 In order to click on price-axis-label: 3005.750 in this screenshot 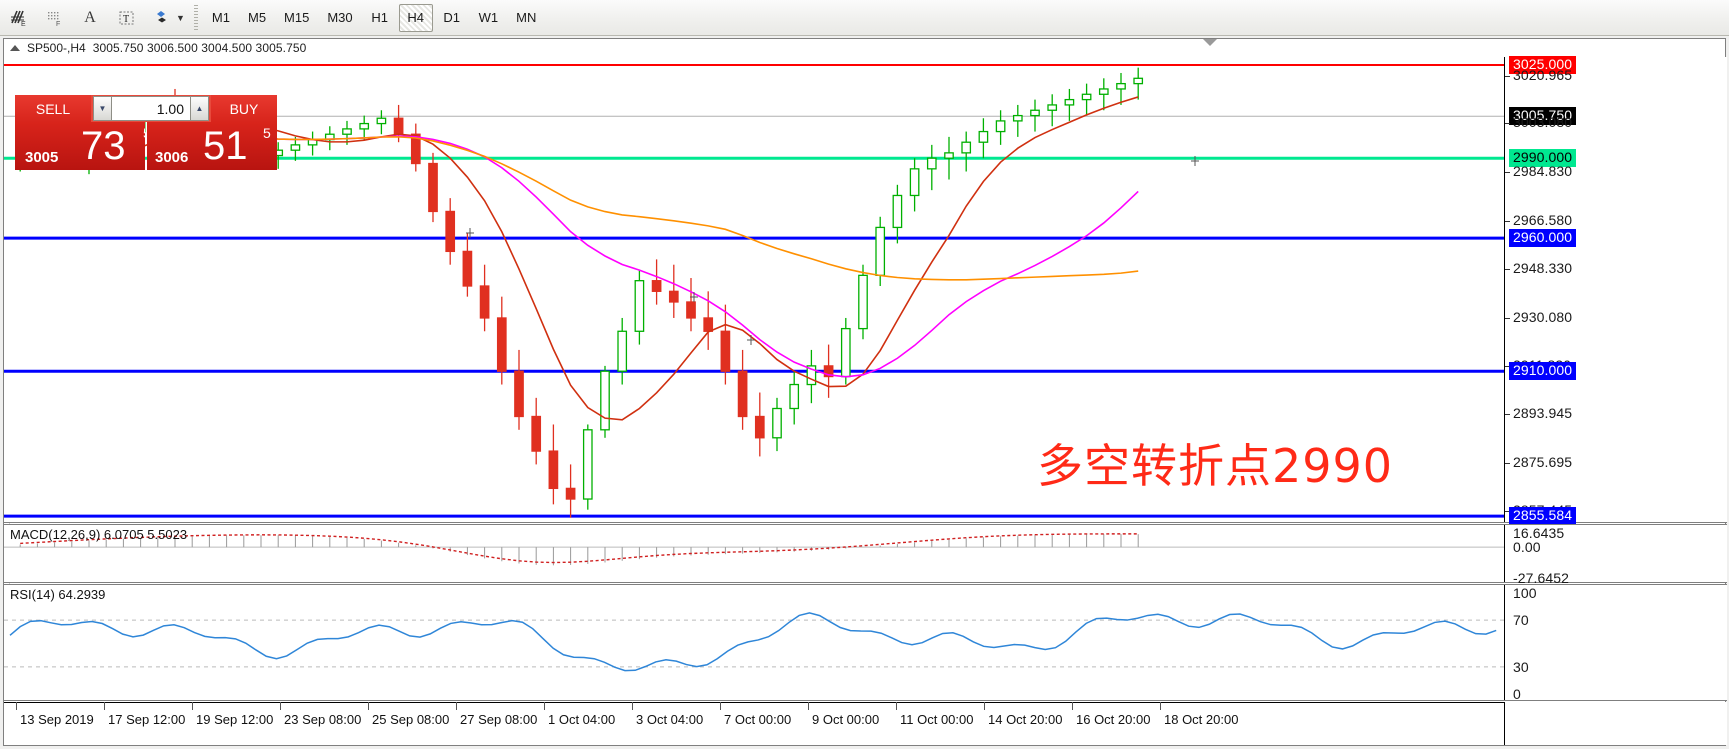, I will do `click(1543, 116)`.